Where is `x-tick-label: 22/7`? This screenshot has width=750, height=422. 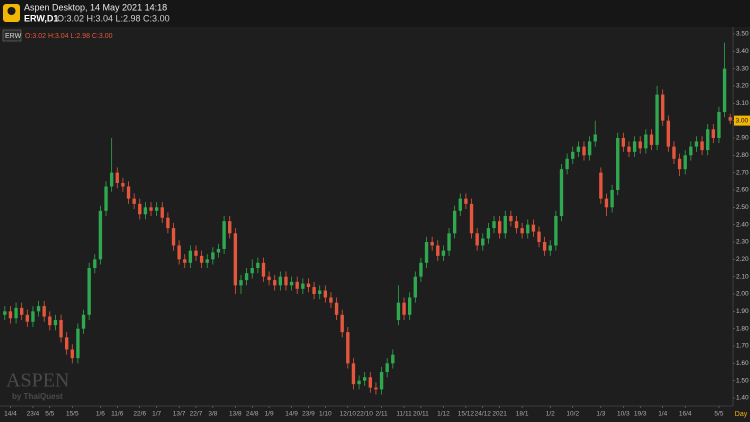
x-tick-label: 22/7 is located at coordinates (196, 414).